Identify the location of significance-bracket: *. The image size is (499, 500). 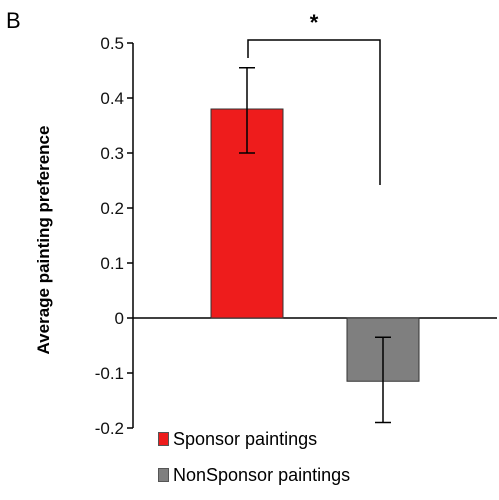
(314, 97).